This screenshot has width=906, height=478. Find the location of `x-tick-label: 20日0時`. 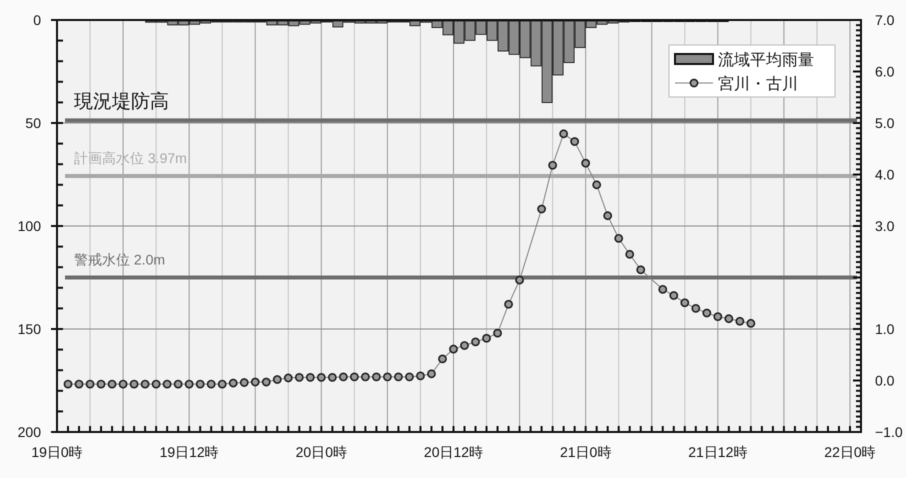

x-tick-label: 20日0時 is located at coordinates (322, 452).